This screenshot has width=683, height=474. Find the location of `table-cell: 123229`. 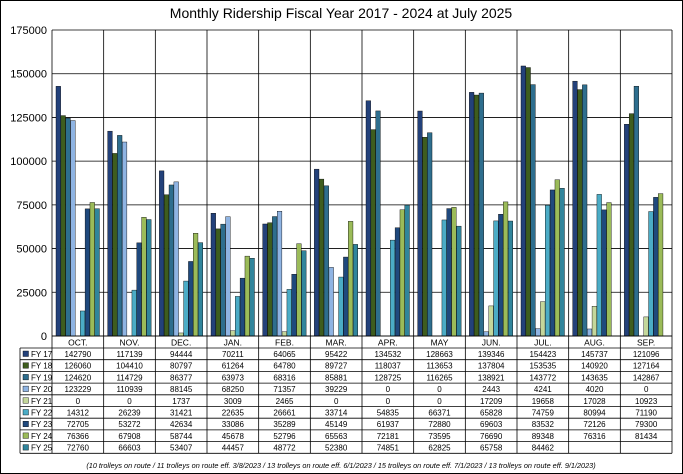

table-cell: 123229 is located at coordinates (77, 389).